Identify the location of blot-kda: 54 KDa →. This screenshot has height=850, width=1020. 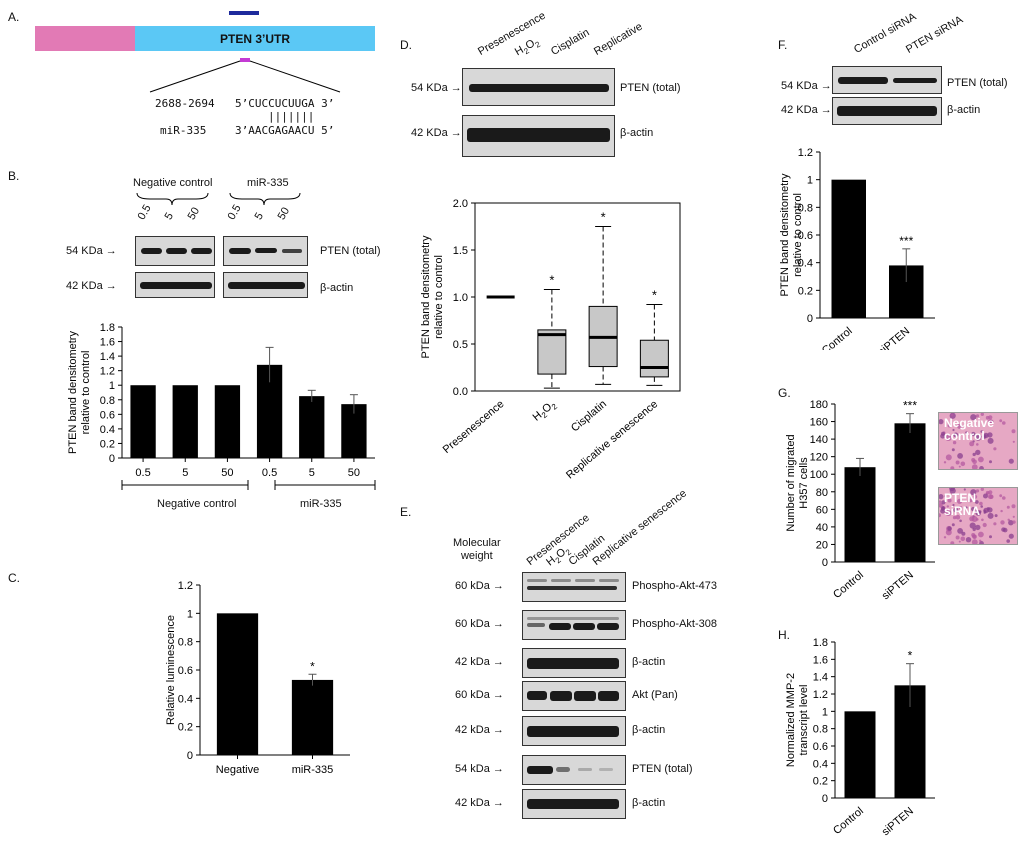
(806, 86).